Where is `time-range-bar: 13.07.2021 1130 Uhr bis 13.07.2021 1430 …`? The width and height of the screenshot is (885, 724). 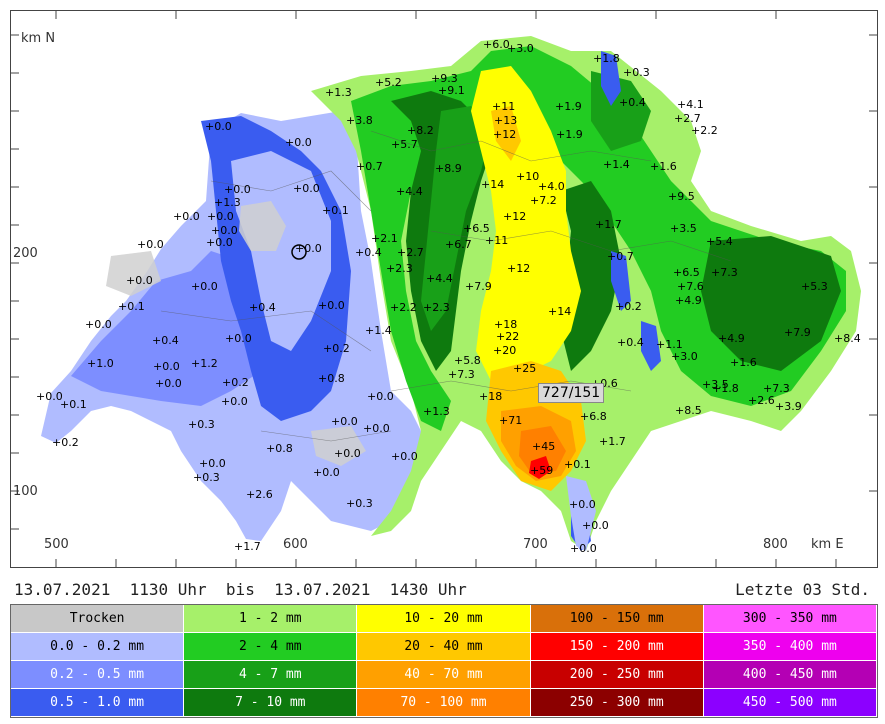 time-range-bar: 13.07.2021 1130 Uhr bis 13.07.2021 1430 … is located at coordinates (443, 590).